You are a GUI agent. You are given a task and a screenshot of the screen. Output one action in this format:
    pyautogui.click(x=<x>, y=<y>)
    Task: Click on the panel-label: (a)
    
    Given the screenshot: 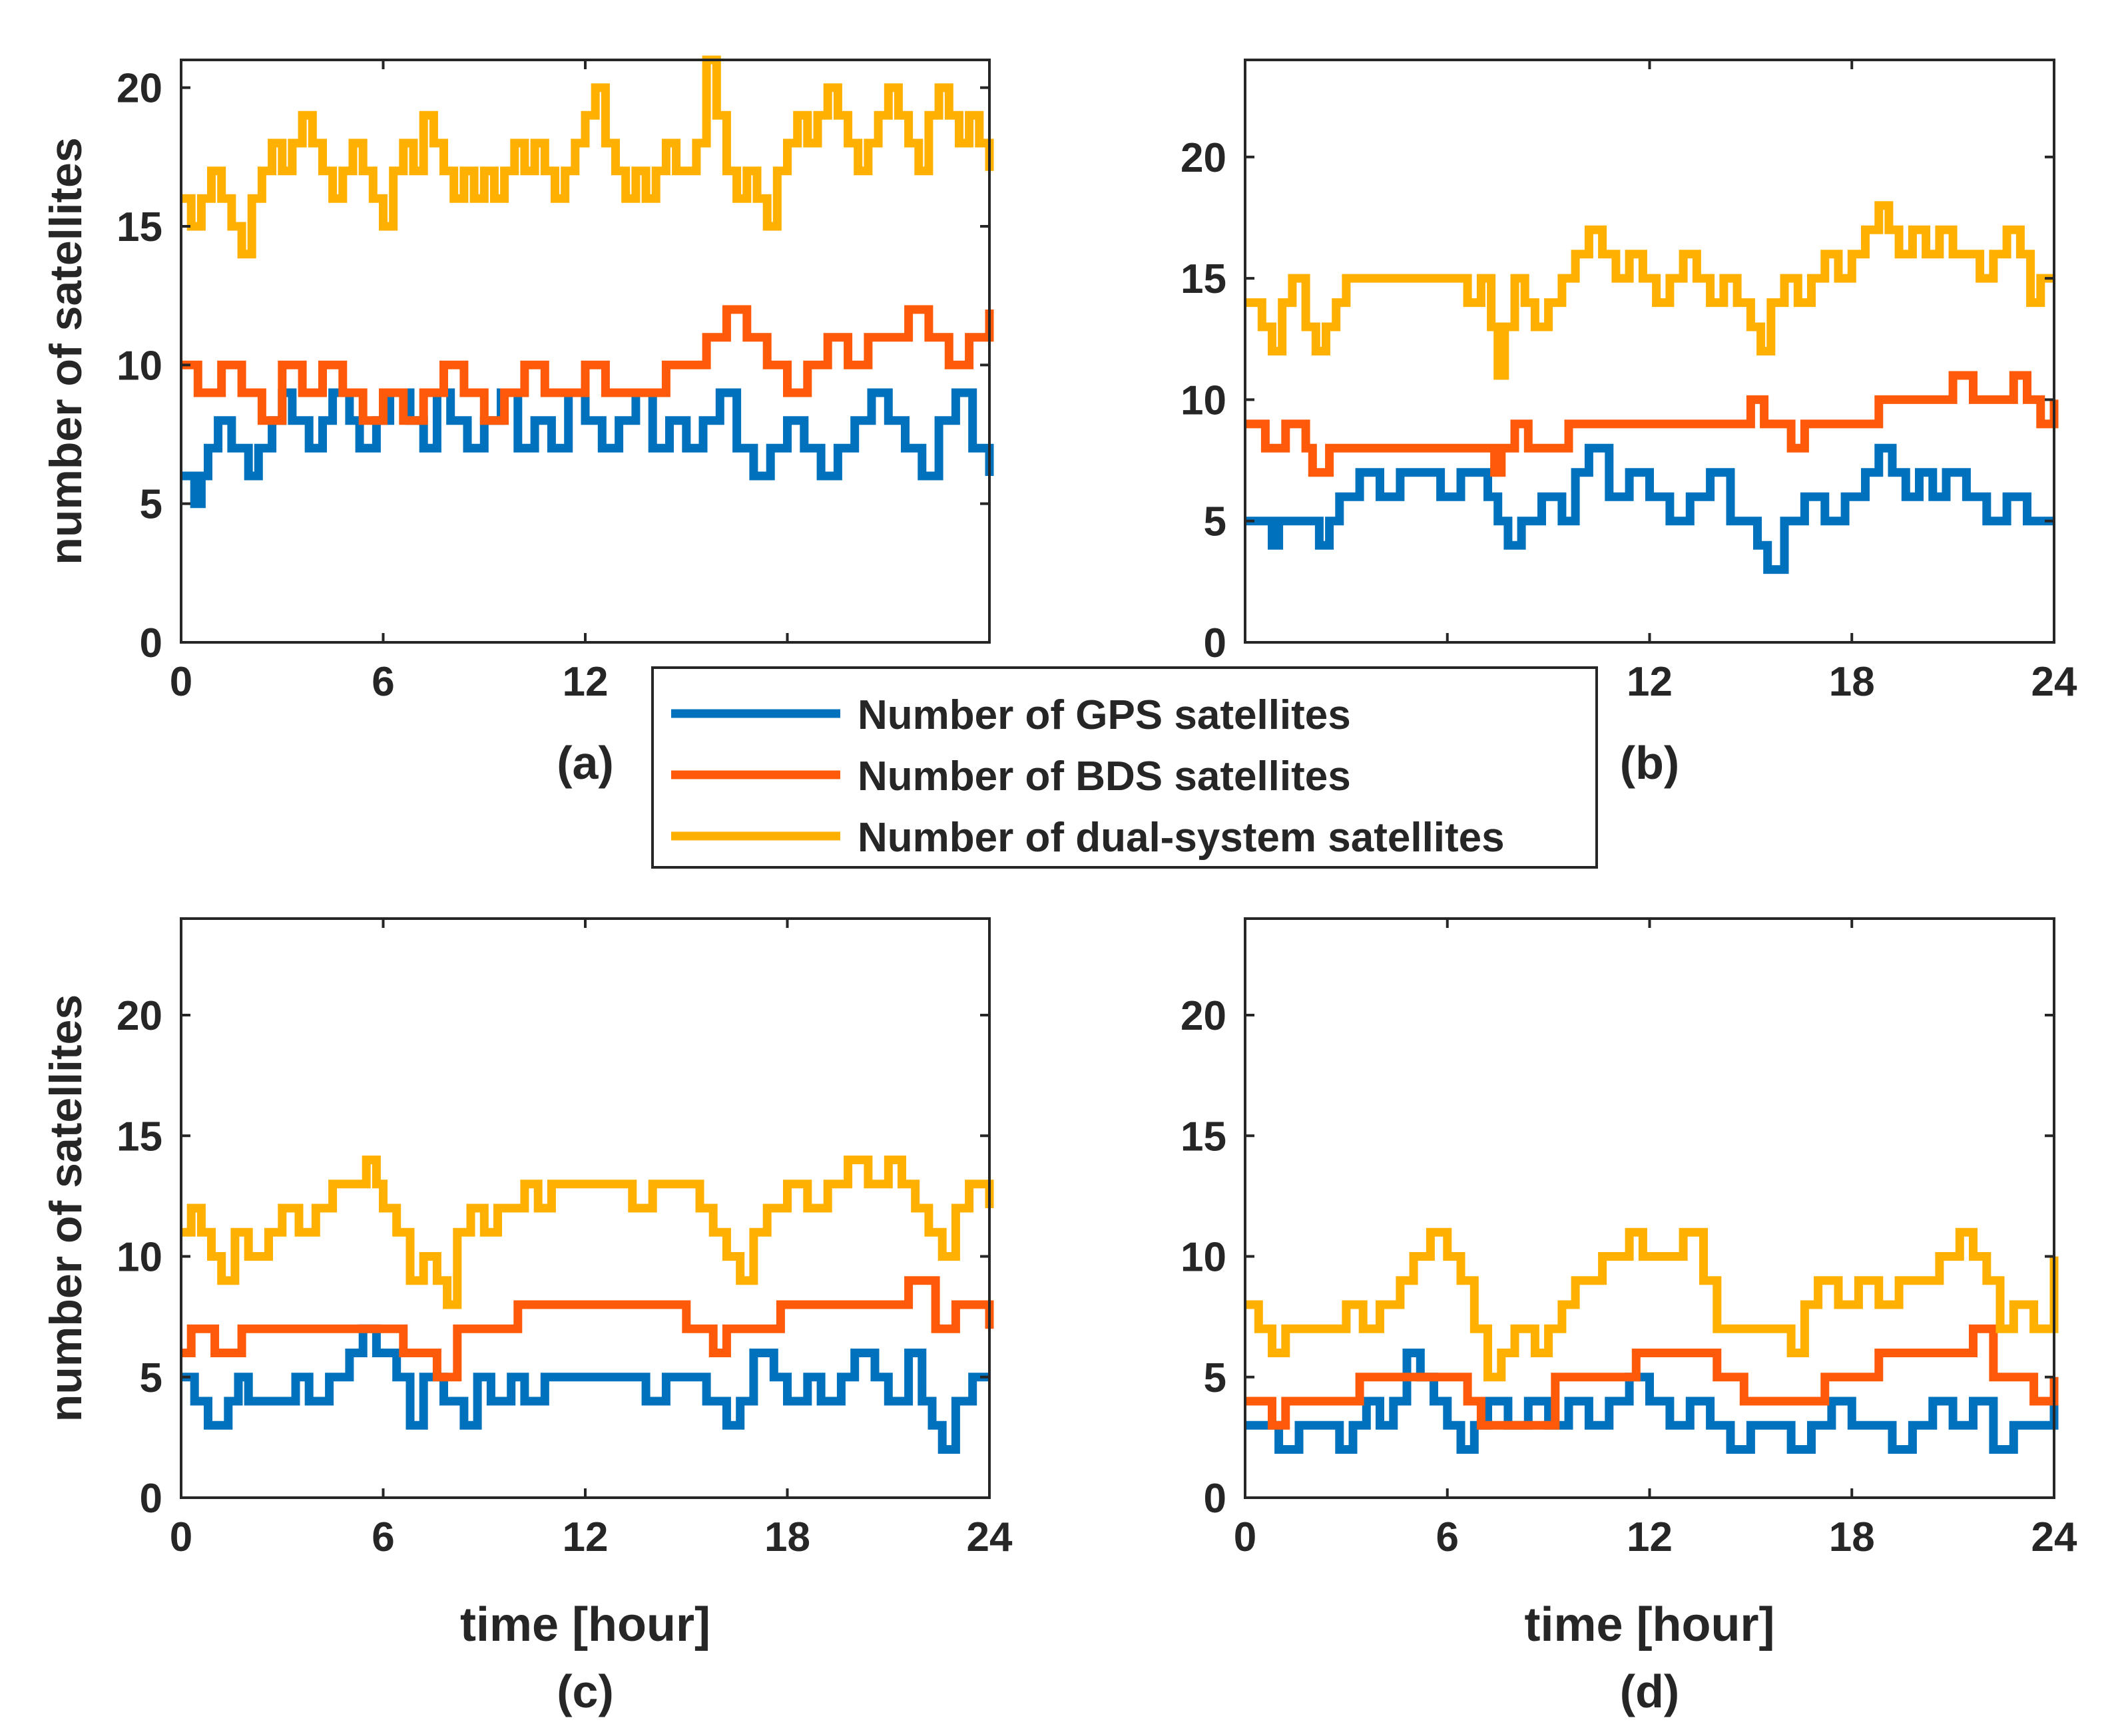 What is the action you would take?
    pyautogui.click(x=585, y=763)
    